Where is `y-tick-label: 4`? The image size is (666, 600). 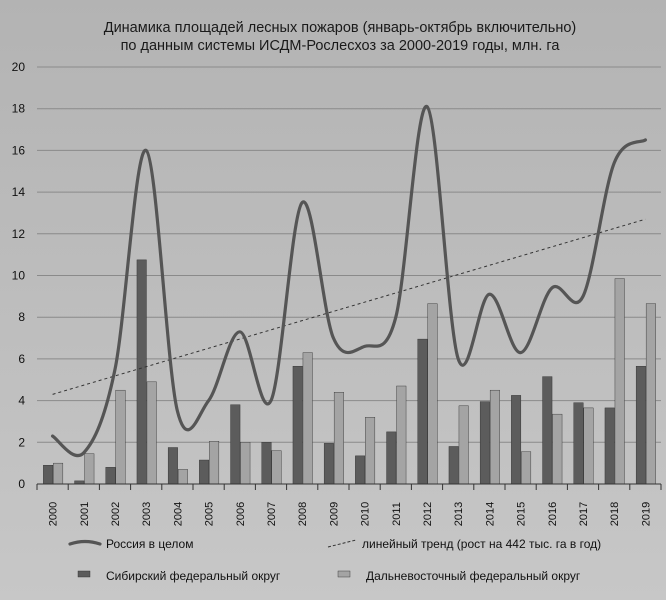
y-tick-label: 4 is located at coordinates (21, 401).